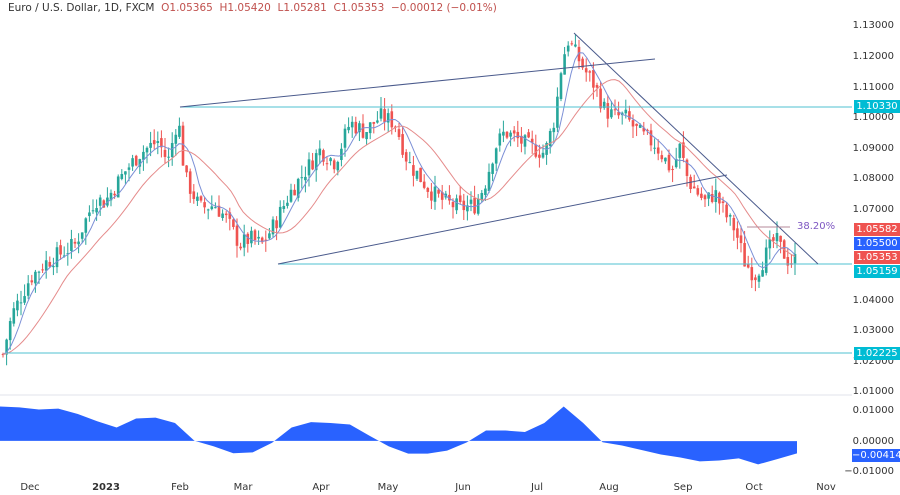 This screenshot has width=900, height=495. Describe the element at coordinates (106, 487) in the screenshot. I see `time-tick: 2023` at that location.